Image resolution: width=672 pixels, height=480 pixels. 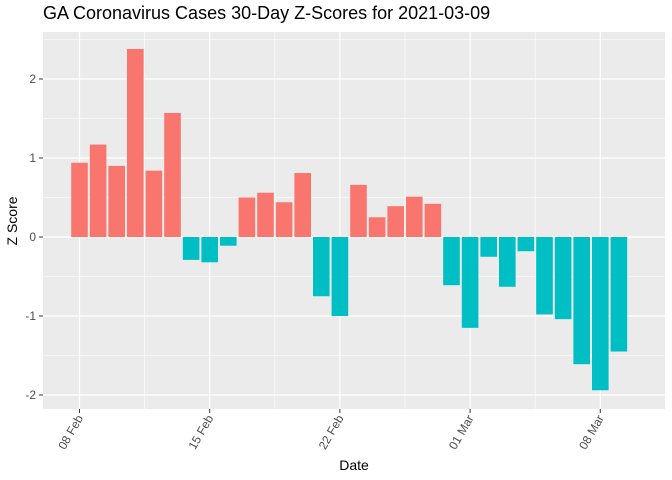 I want to click on y-tick-label: -2, so click(x=30, y=395).